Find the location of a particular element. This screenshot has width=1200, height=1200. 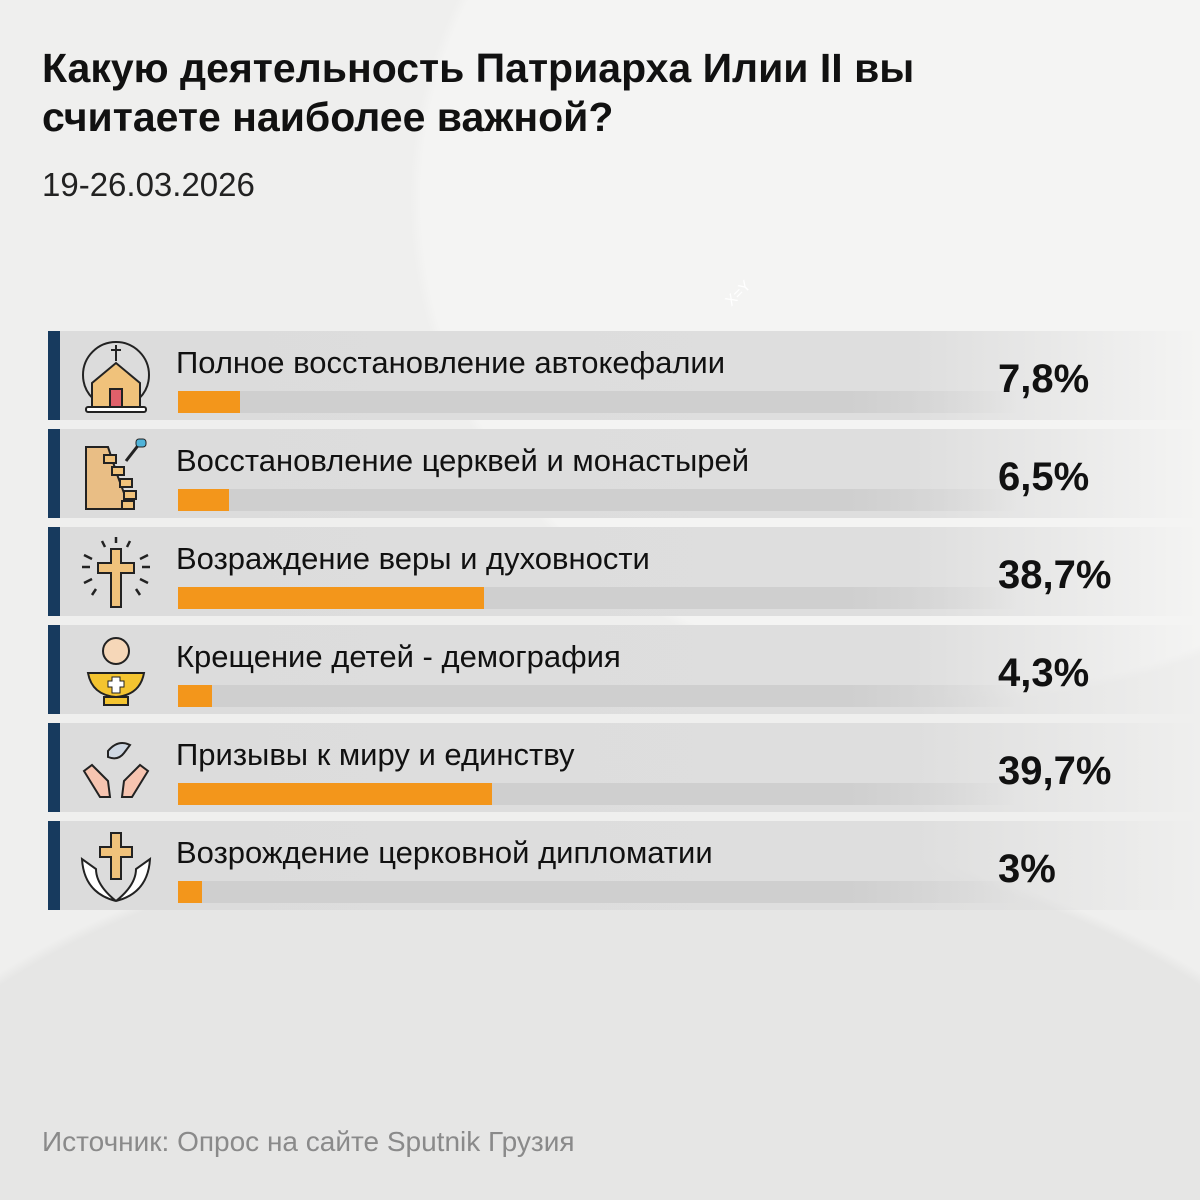

category-label: Возраждение веры и духовности is located at coordinates (413, 558).